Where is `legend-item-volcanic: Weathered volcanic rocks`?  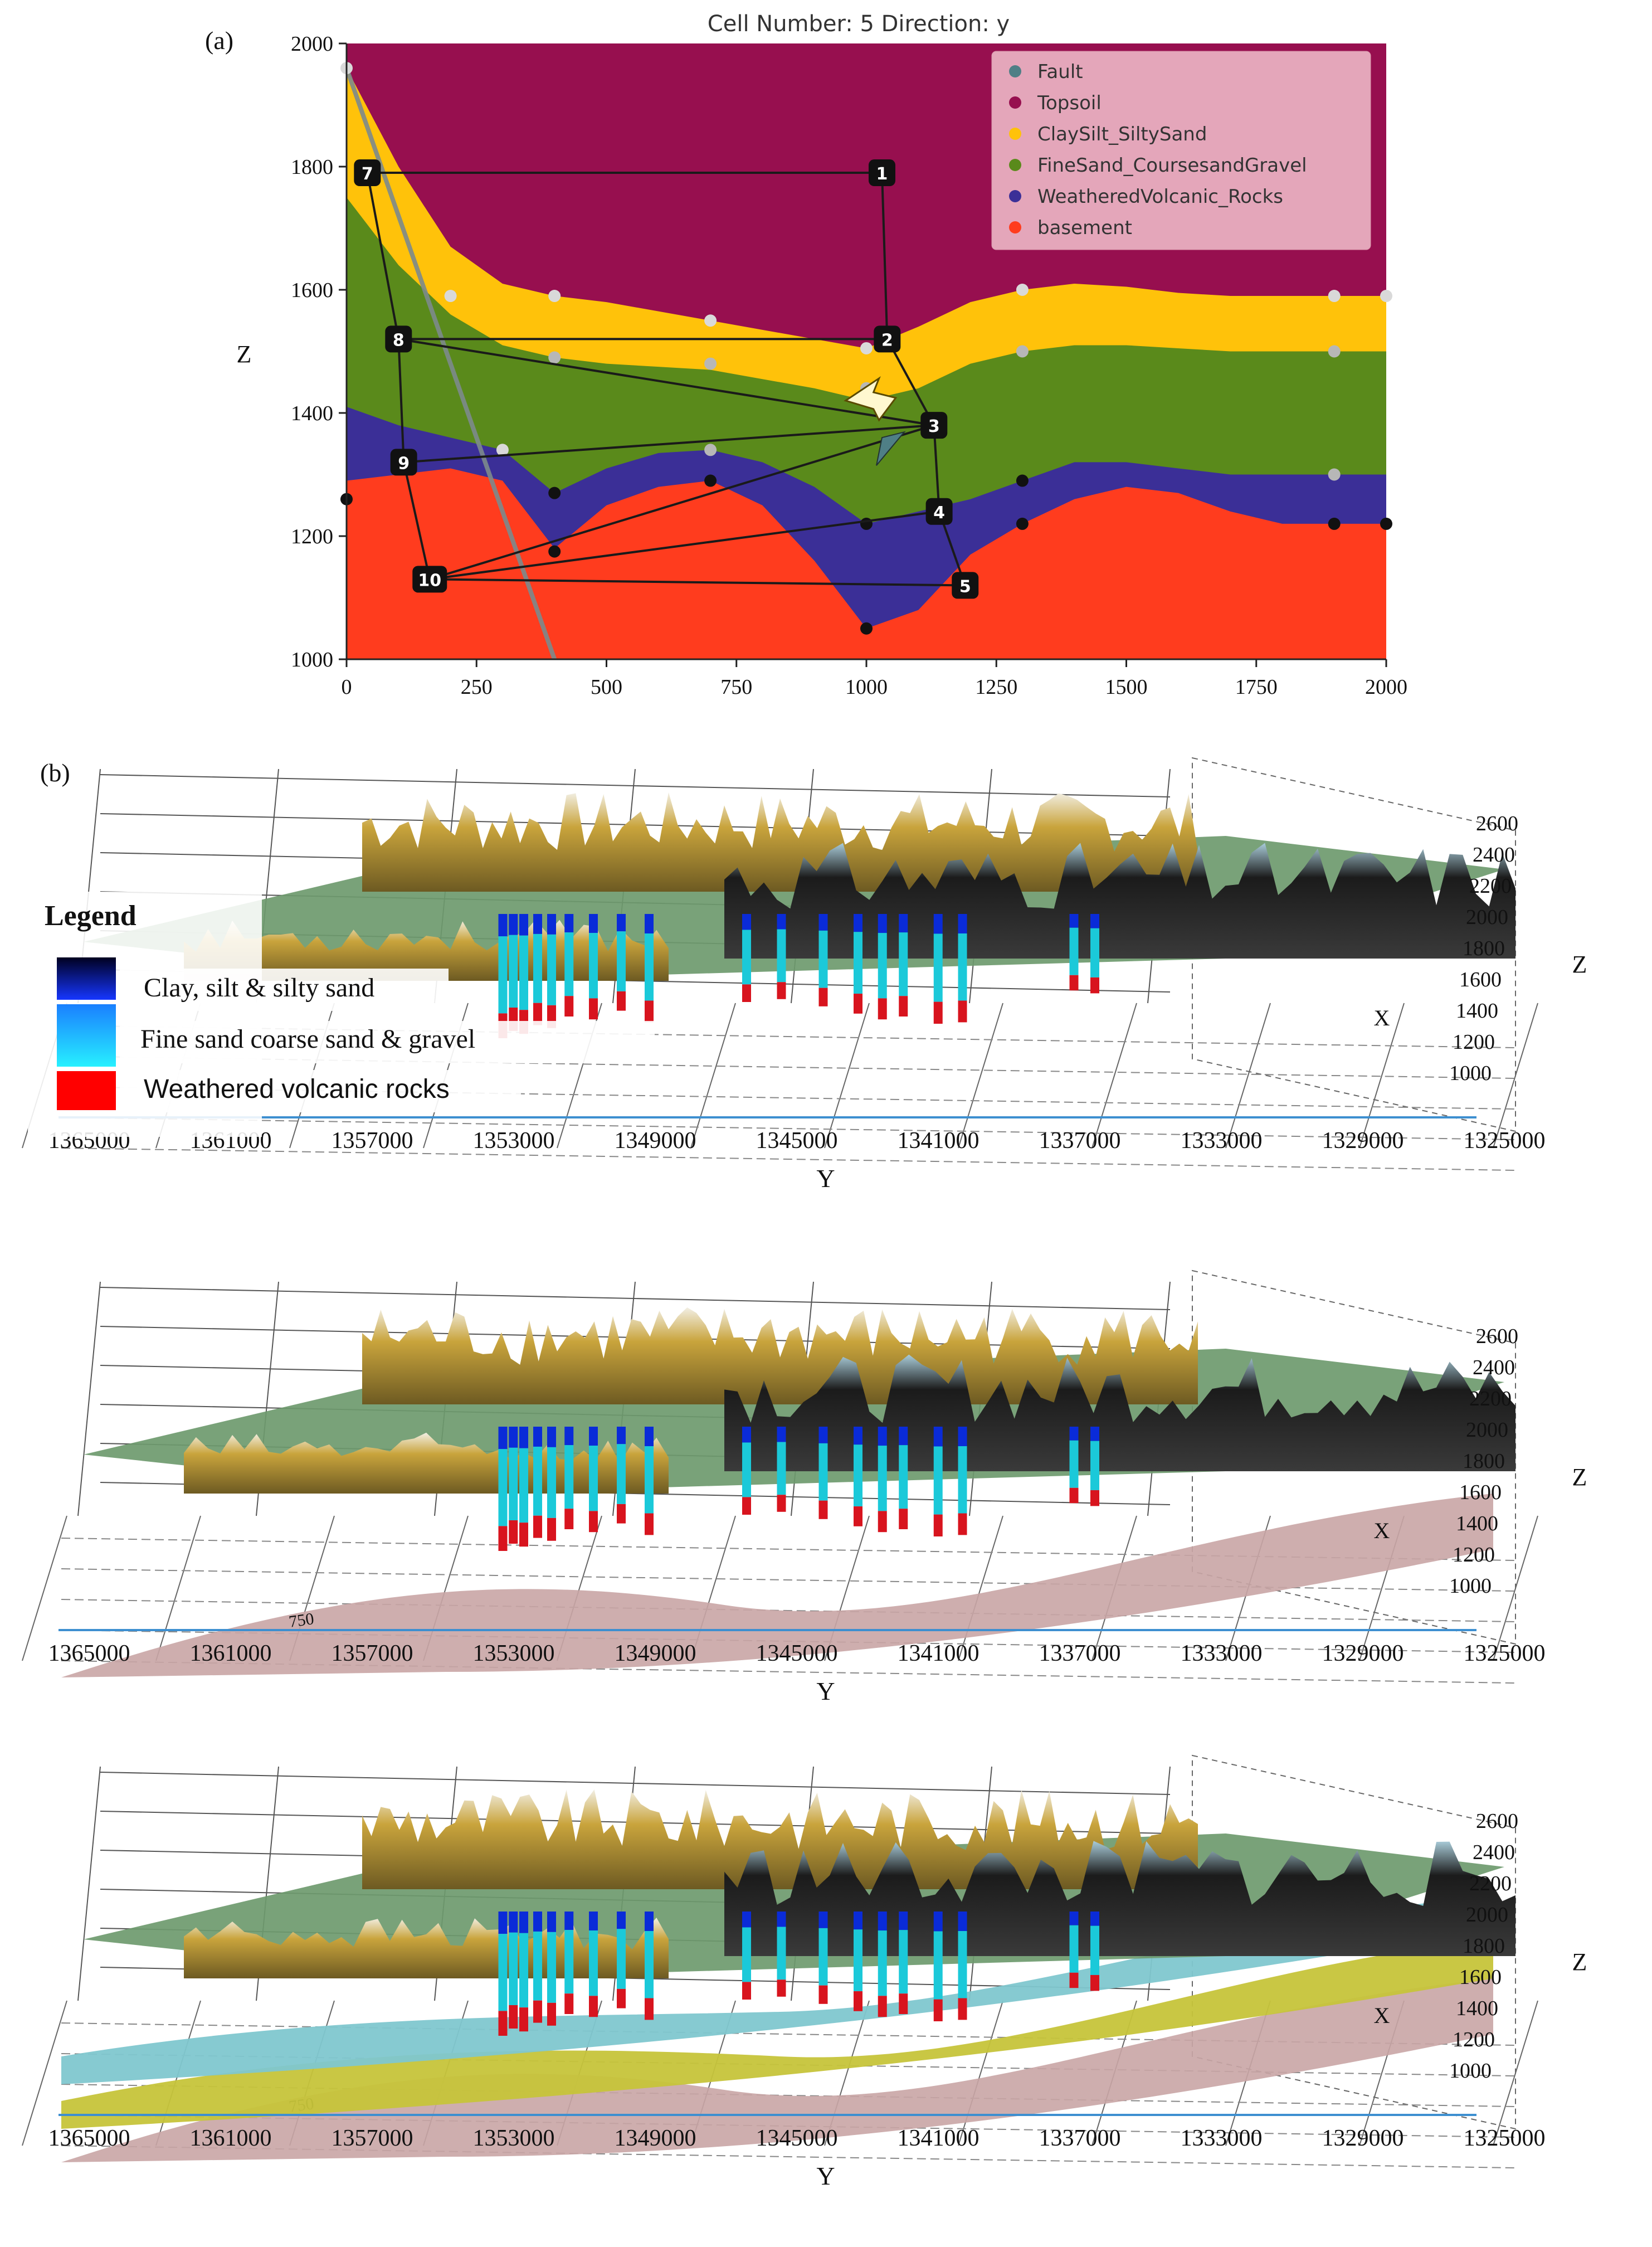
legend-item-volcanic: Weathered volcanic rocks is located at coordinates (297, 1089).